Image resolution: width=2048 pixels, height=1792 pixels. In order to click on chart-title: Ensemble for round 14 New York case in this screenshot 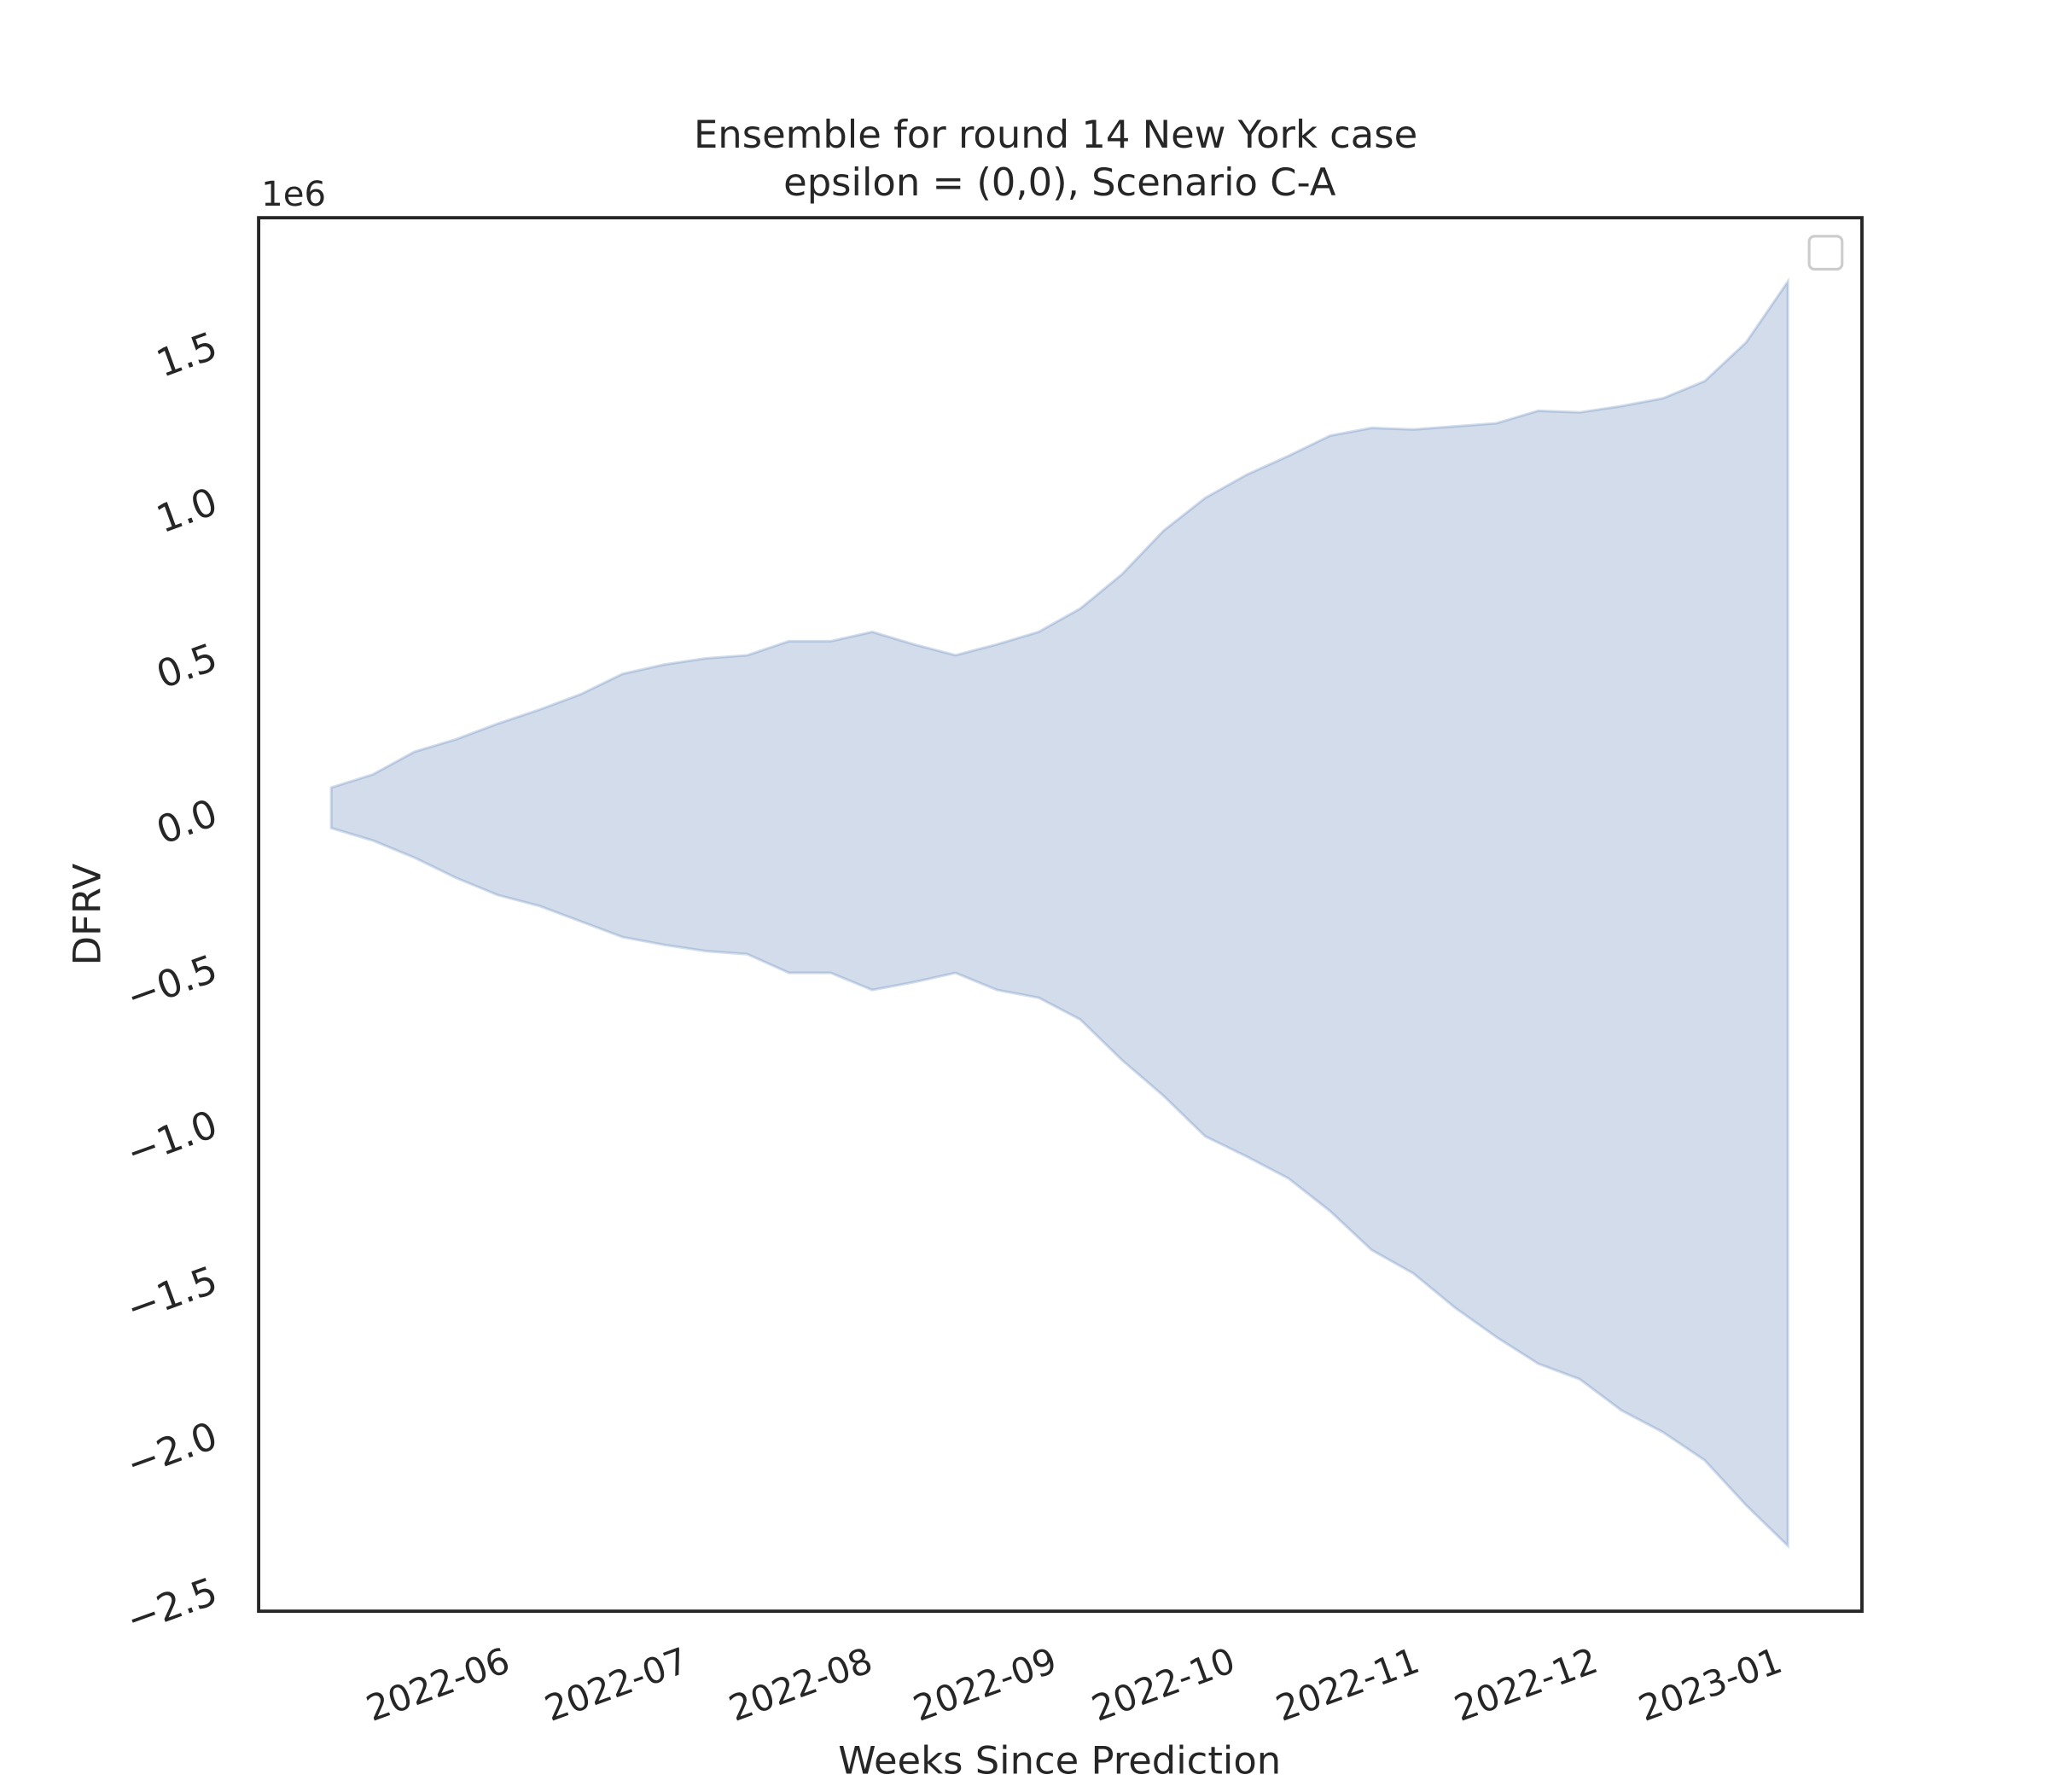, I will do `click(1055, 134)`.